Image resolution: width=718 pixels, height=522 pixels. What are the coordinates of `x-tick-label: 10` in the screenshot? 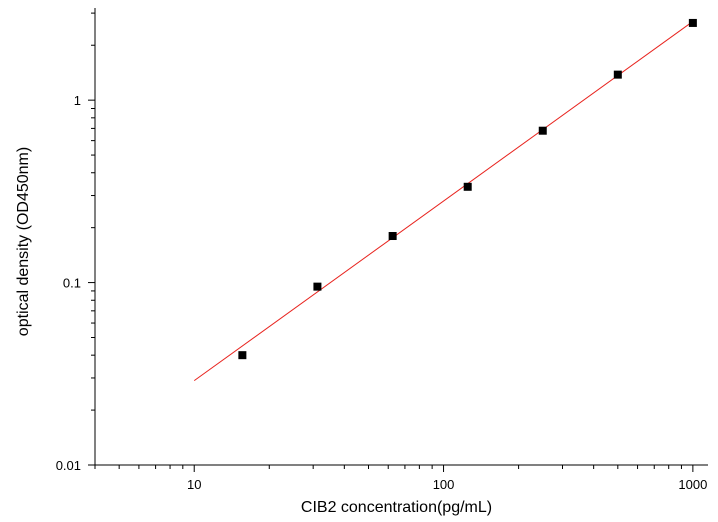 It's located at (194, 484).